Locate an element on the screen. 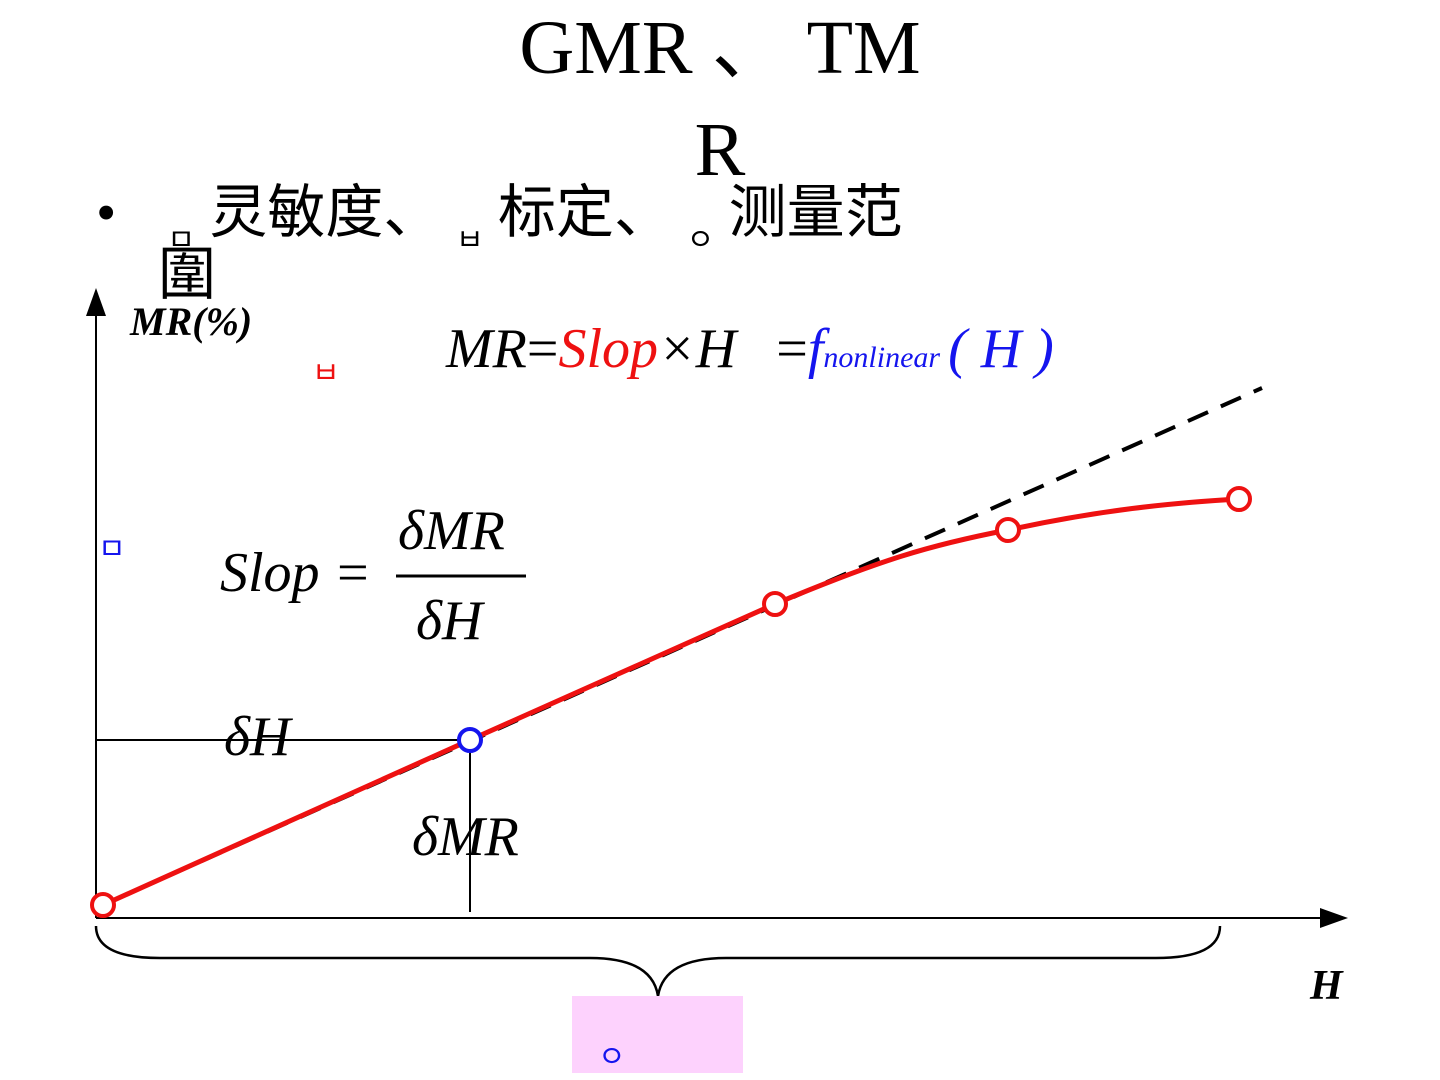 The width and height of the screenshot is (1440, 1080). range-glyph: ㅇ is located at coordinates (700, 240).